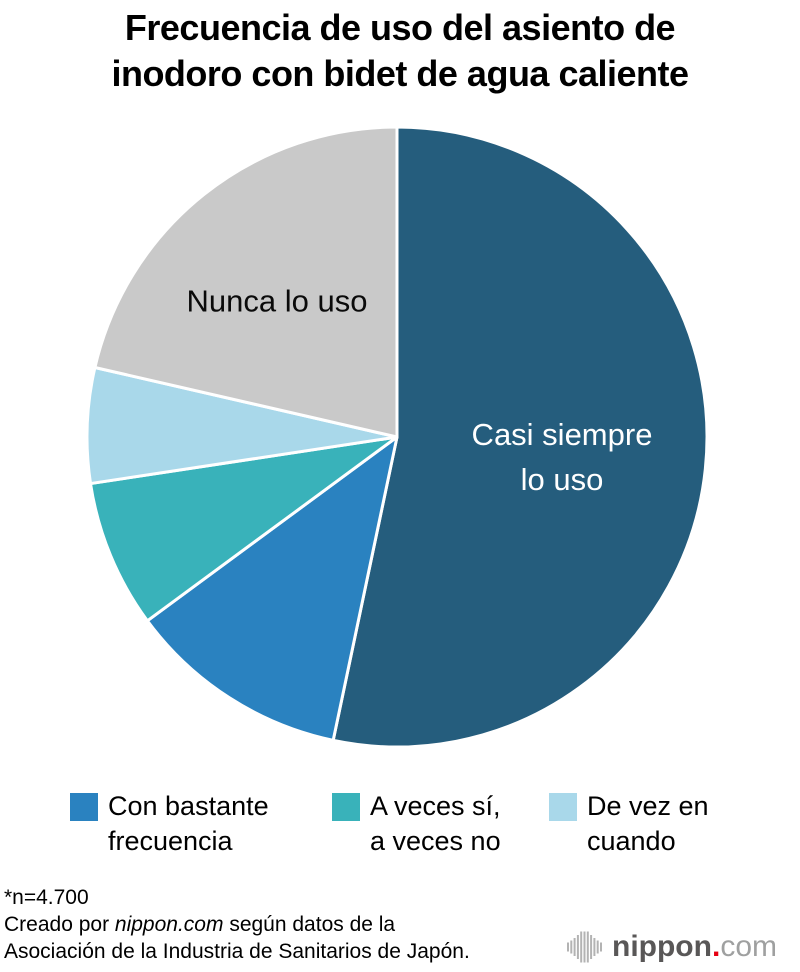  What do you see at coordinates (562, 457) in the screenshot?
I see `slice-label-casi-siempre: Casi siempre lo uso` at bounding box center [562, 457].